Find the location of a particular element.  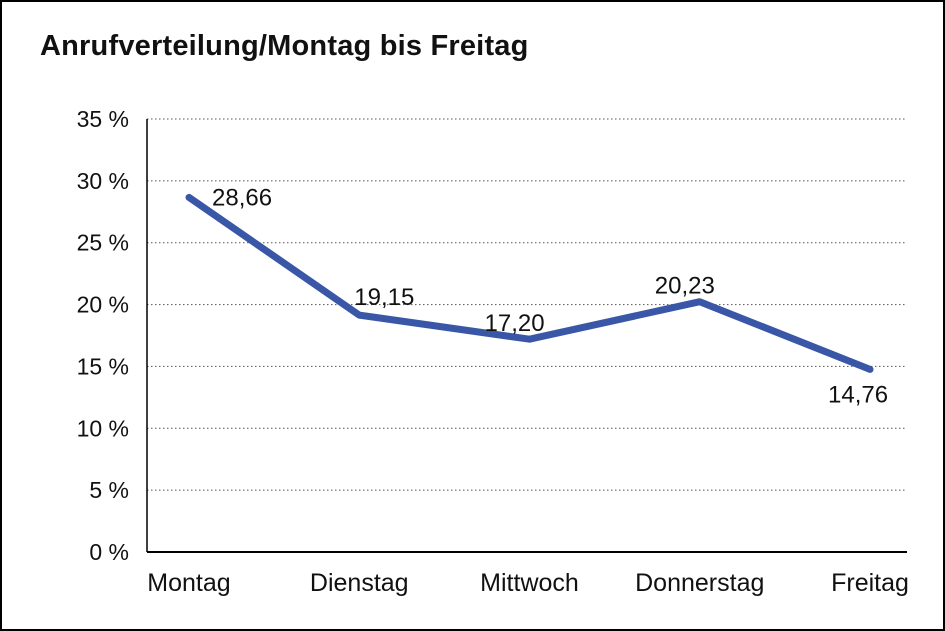

value-label: 20,23 is located at coordinates (685, 286).